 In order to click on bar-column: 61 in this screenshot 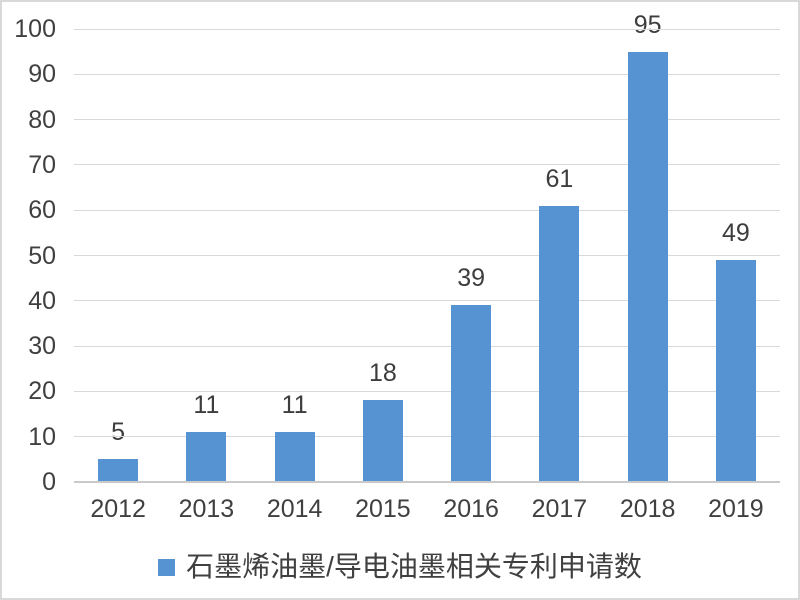, I will do `click(559, 255)`.